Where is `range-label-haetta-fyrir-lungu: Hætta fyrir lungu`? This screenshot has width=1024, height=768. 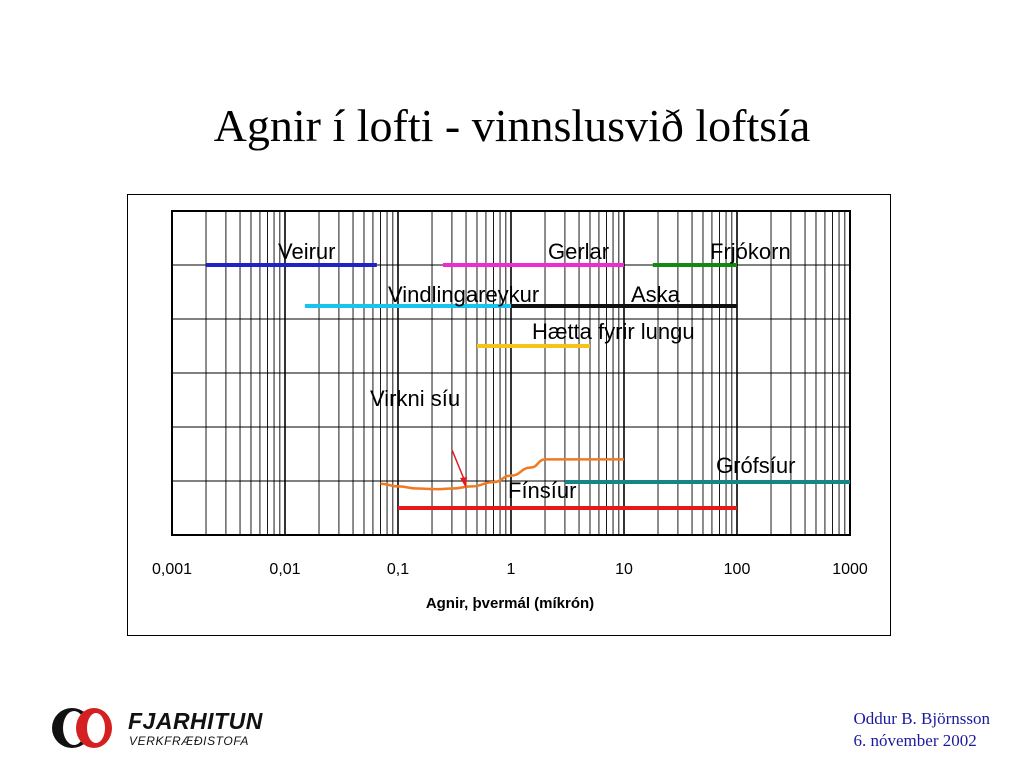
range-label-haetta-fyrir-lungu: Hætta fyrir lungu is located at coordinates (613, 331).